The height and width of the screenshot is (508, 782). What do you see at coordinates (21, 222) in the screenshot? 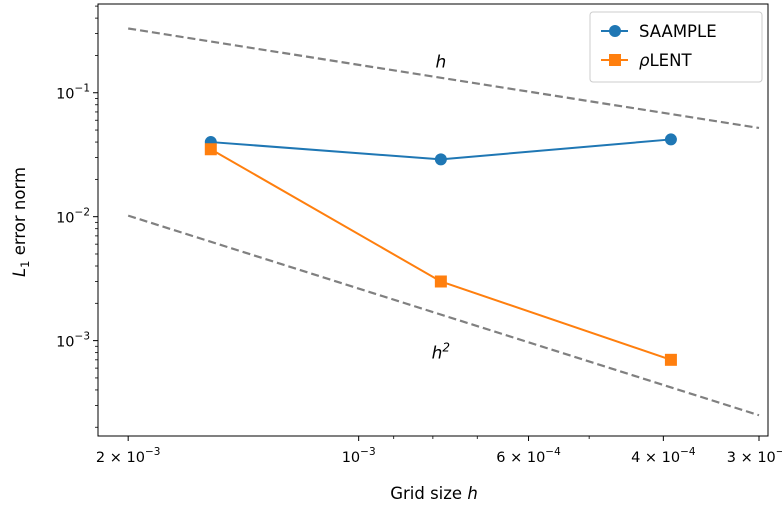
I see `y-axis-label: L1 error norm` at bounding box center [21, 222].